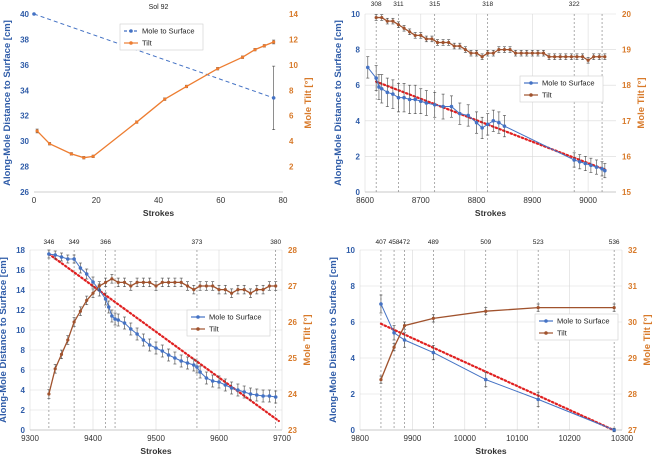 The width and height of the screenshot is (662, 459). What do you see at coordinates (626, 14) in the screenshot?
I see `y-right-tick-label: 20` at bounding box center [626, 14].